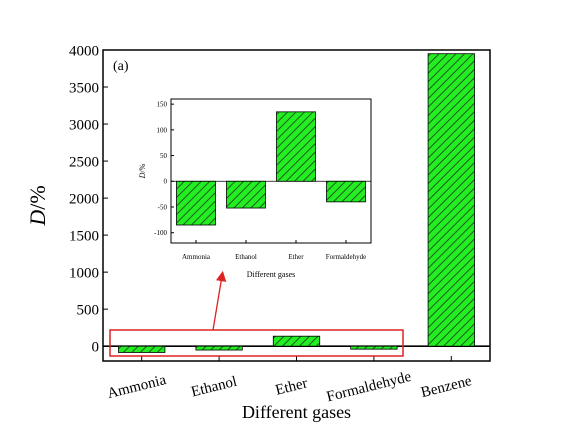 The height and width of the screenshot is (433, 566). I want to click on main-x-axis-title: Different gases, so click(296, 412).